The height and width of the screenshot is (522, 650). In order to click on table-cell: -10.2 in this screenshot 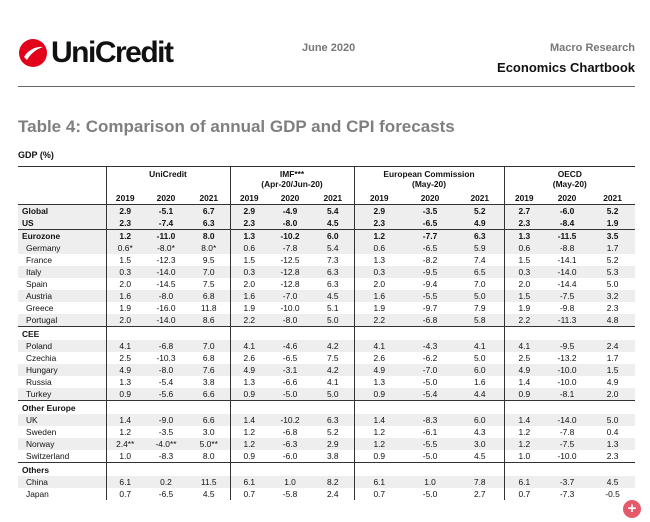, I will do `click(290, 235)`.